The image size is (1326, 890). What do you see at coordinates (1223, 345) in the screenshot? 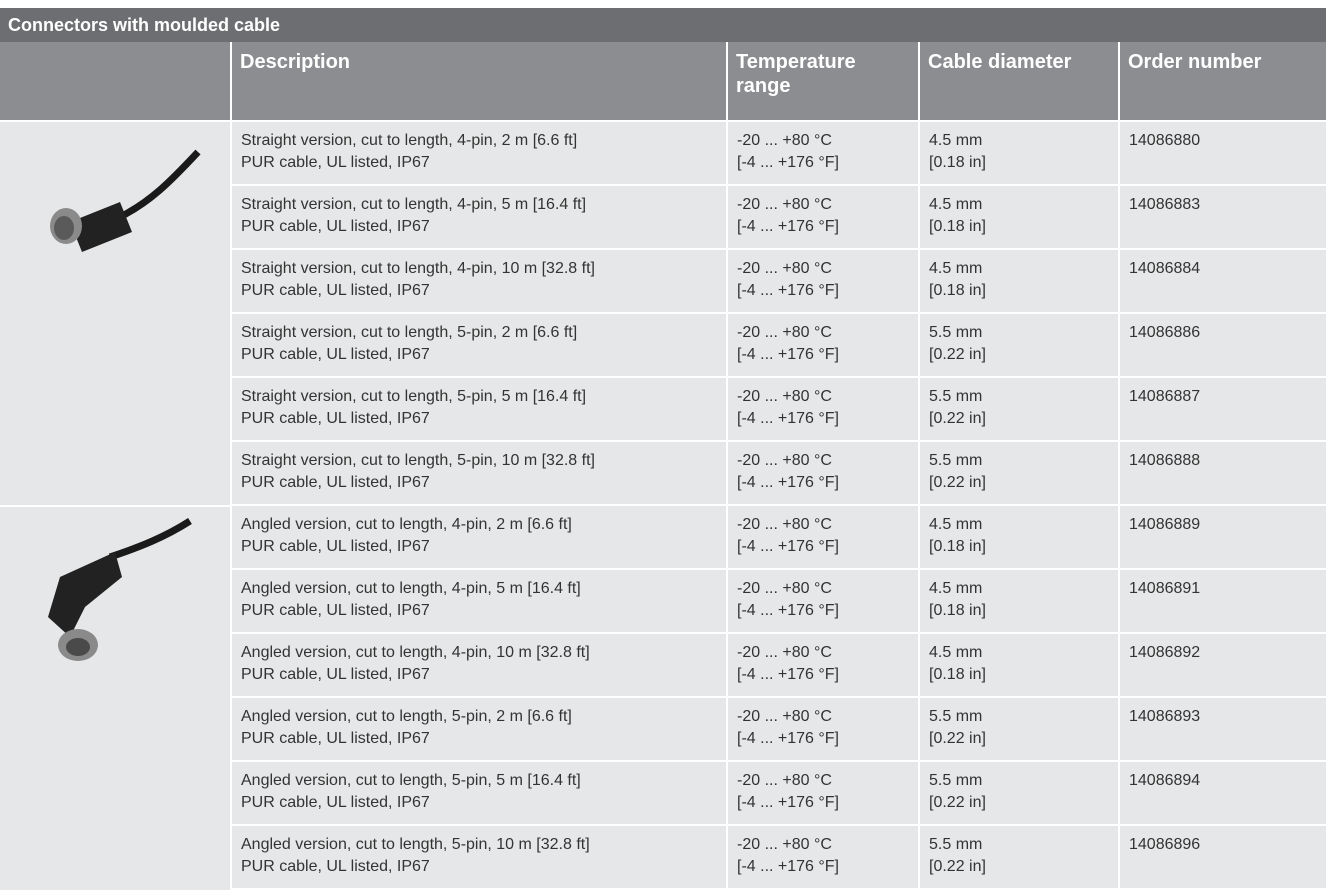
I see `table-cell: 14086886` at bounding box center [1223, 345].